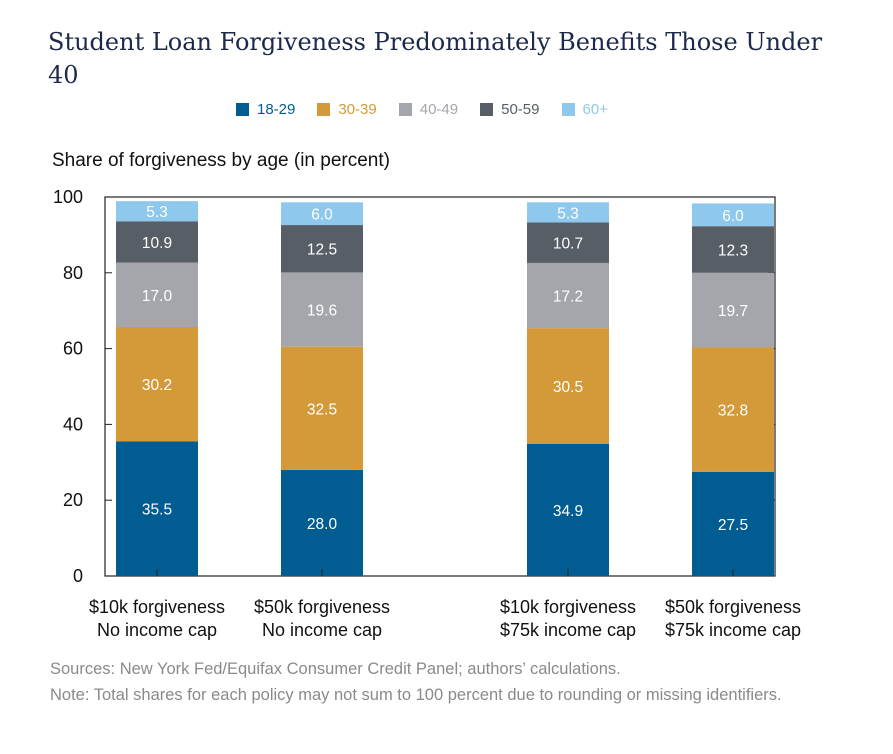  I want to click on legend-item-60+: 60+, so click(584, 109).